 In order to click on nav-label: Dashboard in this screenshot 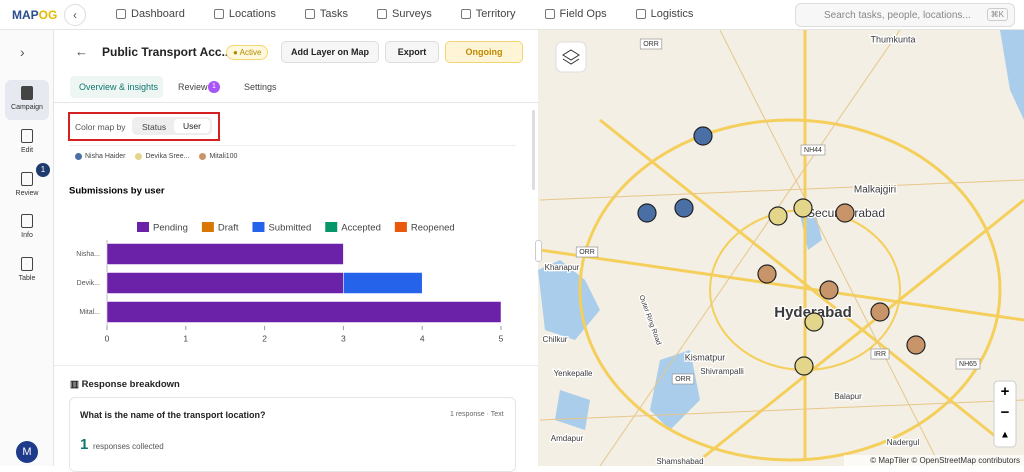, I will do `click(158, 14)`.